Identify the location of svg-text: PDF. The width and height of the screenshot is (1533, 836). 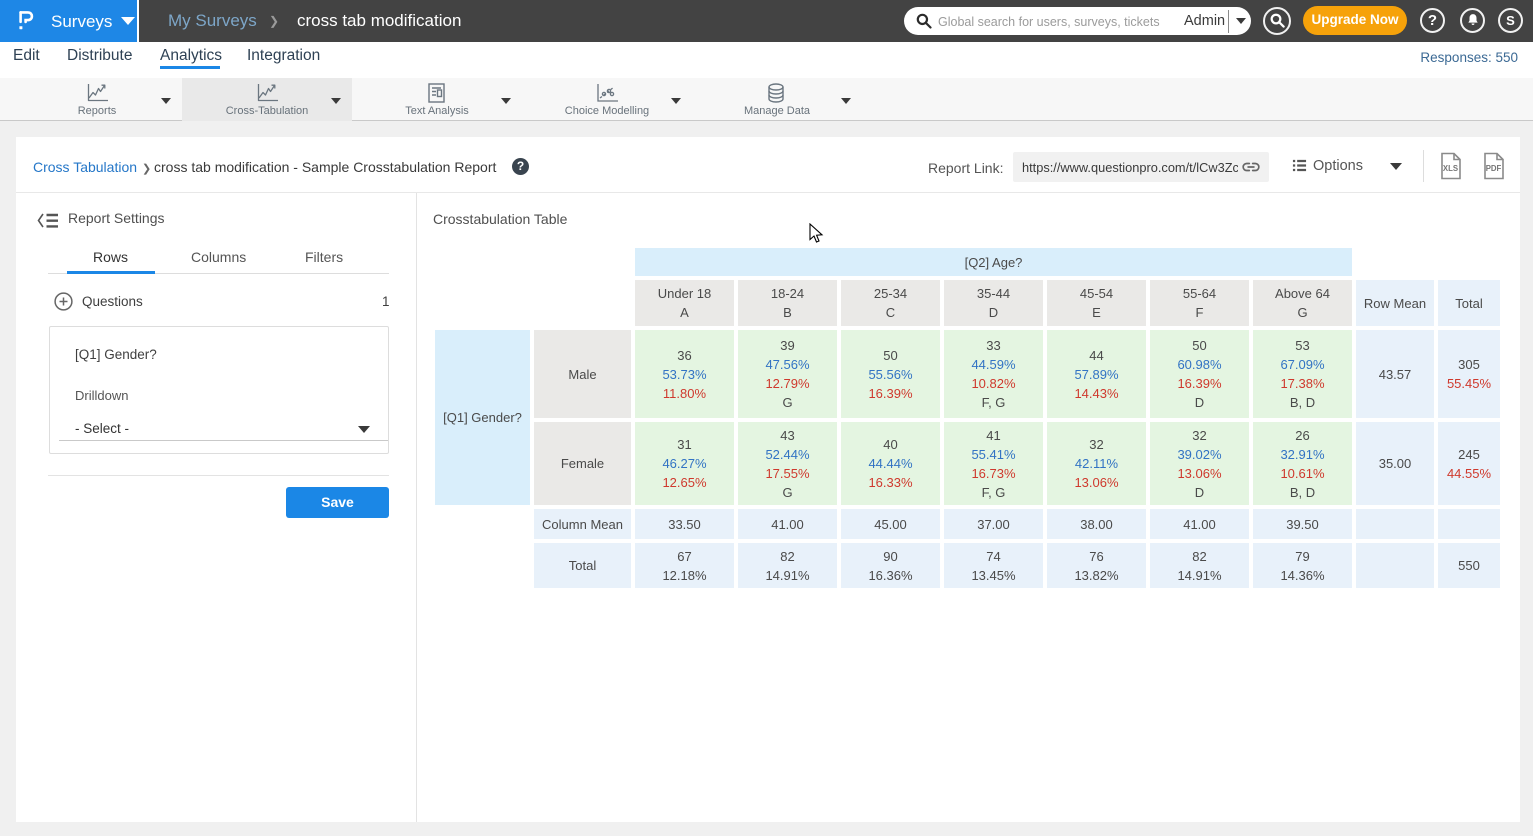
(1494, 168).